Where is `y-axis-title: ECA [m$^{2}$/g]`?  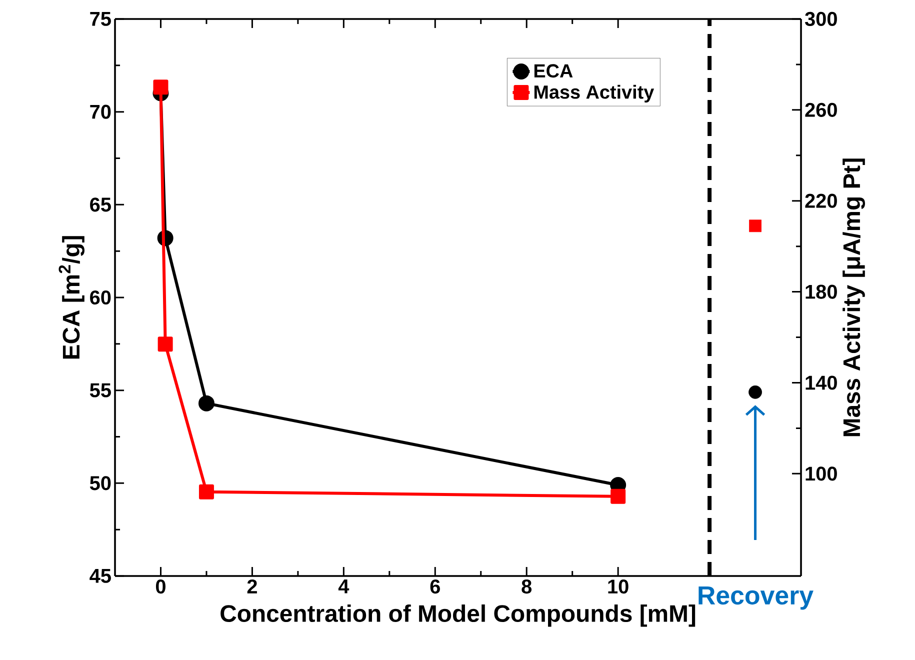
y-axis-title: ECA [m$^{2}$/g] is located at coordinates (71, 297).